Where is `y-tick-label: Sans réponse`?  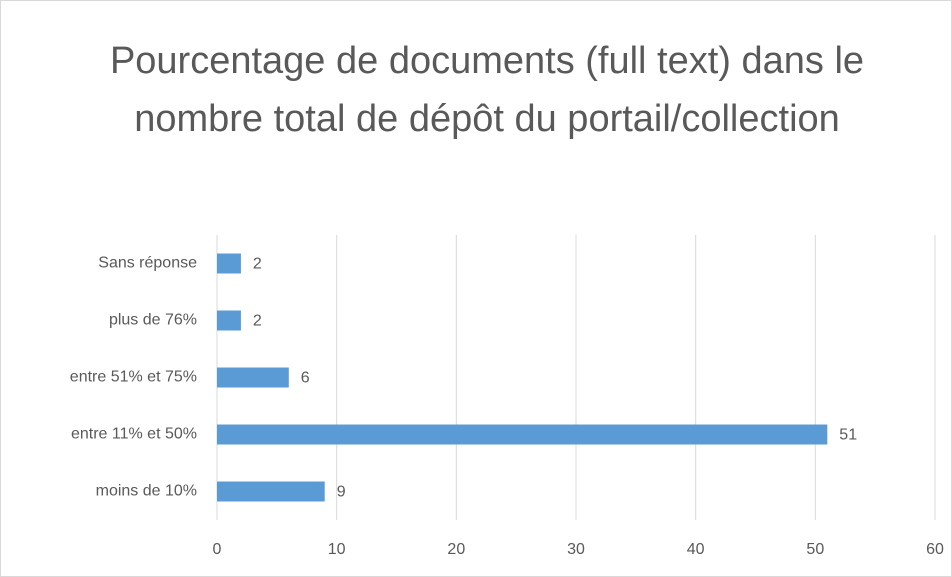
y-tick-label: Sans réponse is located at coordinates (147, 263).